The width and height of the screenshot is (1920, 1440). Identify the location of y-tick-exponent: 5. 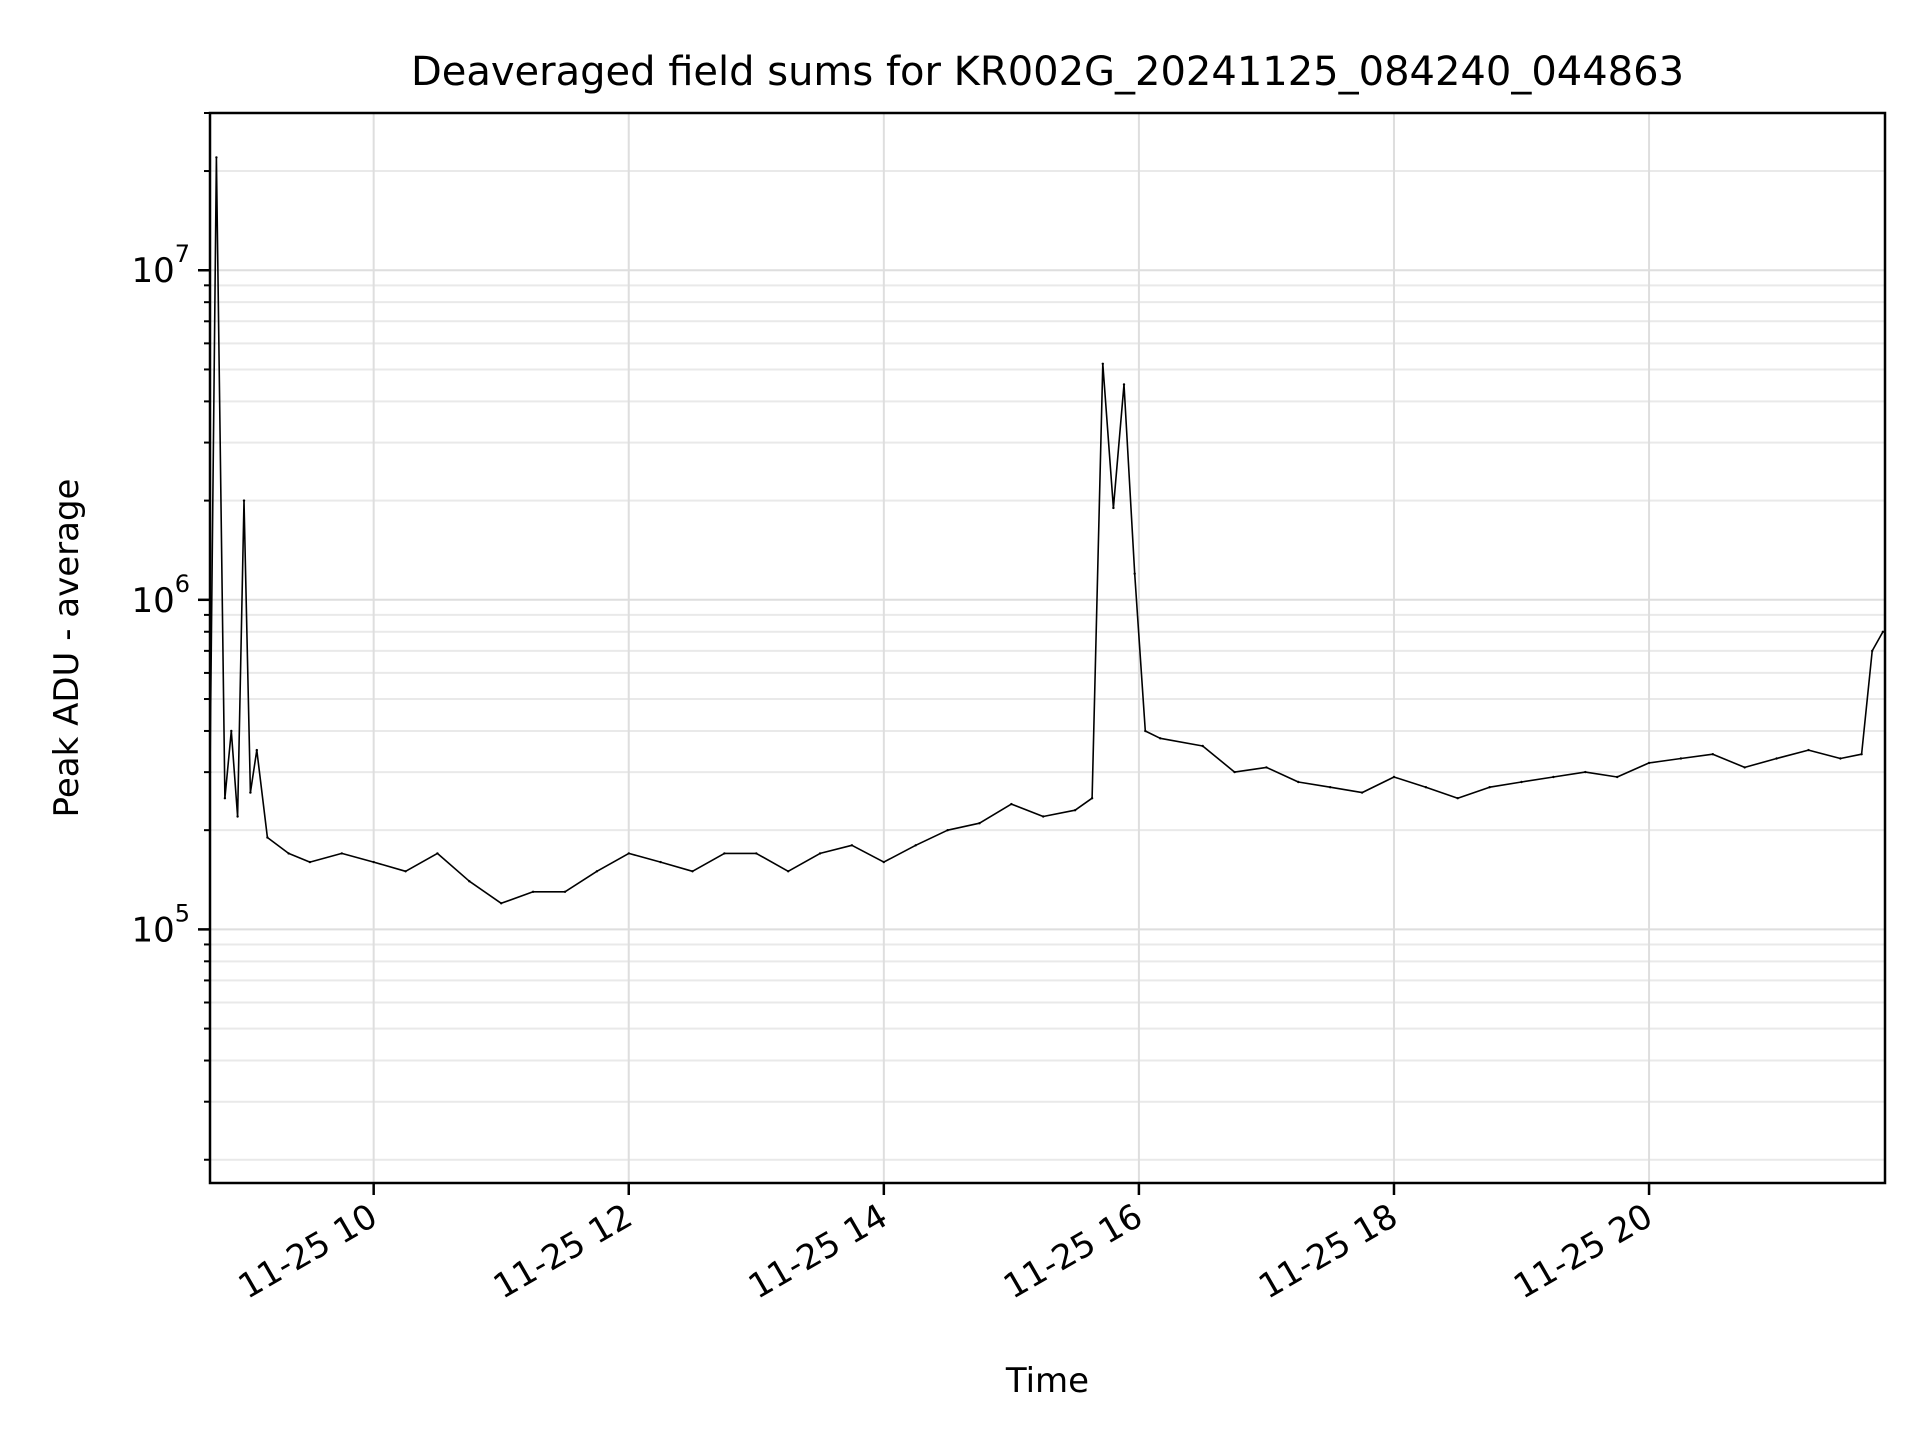
(182, 913).